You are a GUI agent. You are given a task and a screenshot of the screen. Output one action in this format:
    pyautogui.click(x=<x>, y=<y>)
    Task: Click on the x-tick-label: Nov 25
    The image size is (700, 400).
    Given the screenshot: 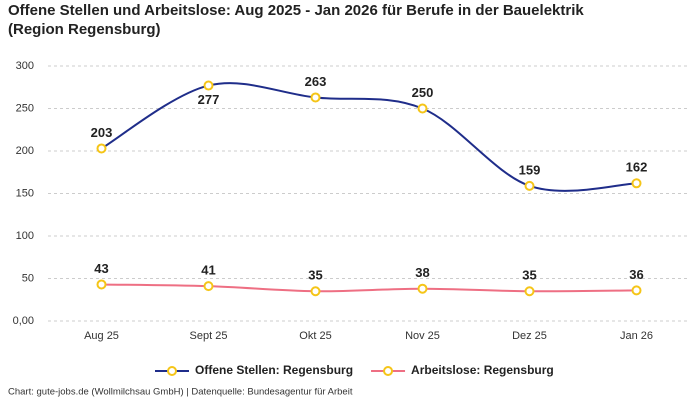 What is the action you would take?
    pyautogui.click(x=422, y=336)
    